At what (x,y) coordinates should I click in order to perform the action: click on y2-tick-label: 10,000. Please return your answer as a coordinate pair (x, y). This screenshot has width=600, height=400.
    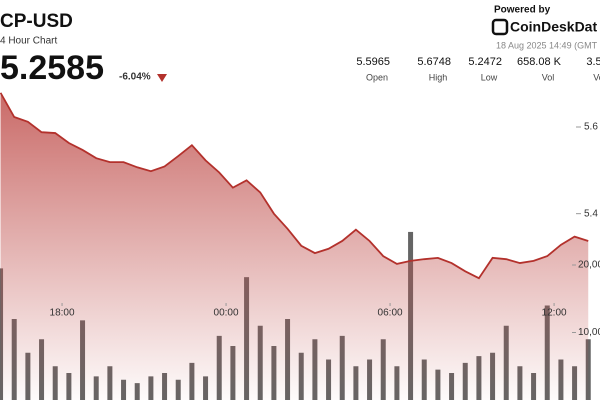
    Looking at the image, I should click on (589, 332).